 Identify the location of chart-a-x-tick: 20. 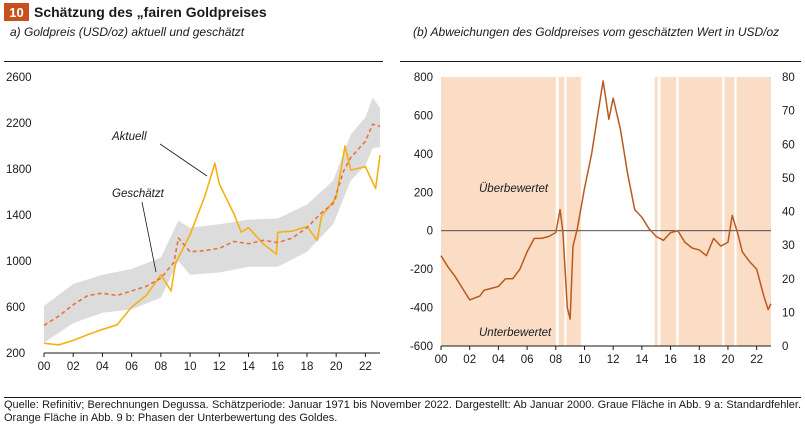
(336, 367).